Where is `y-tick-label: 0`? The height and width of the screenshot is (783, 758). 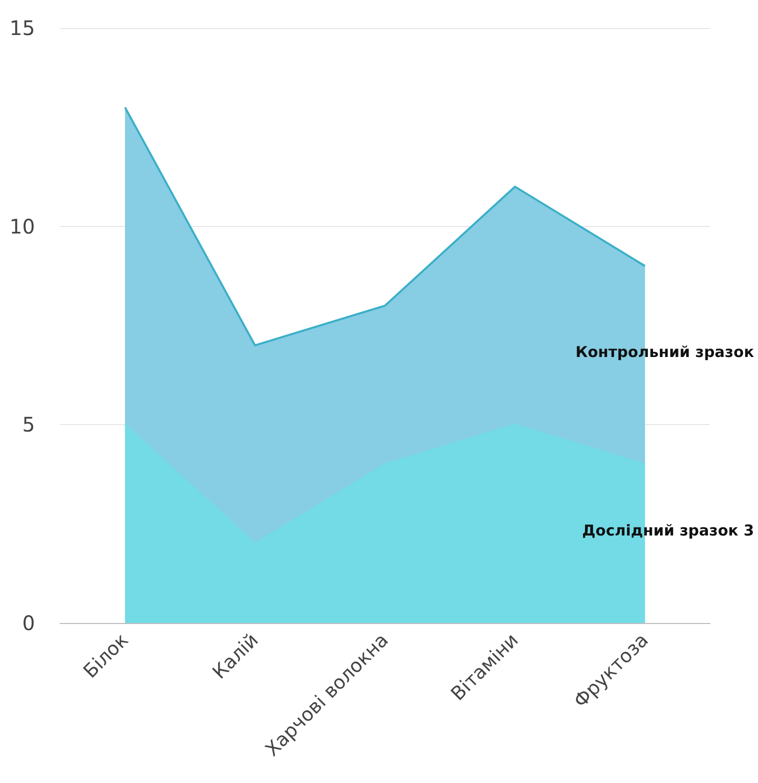
y-tick-label: 0 is located at coordinates (28, 623).